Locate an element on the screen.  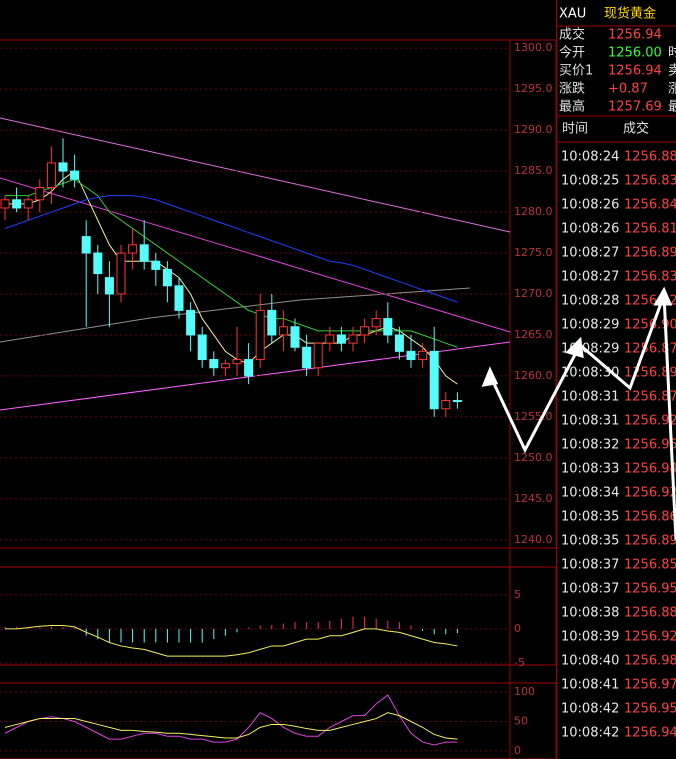
trade-time: 10:08:27 is located at coordinates (590, 253).